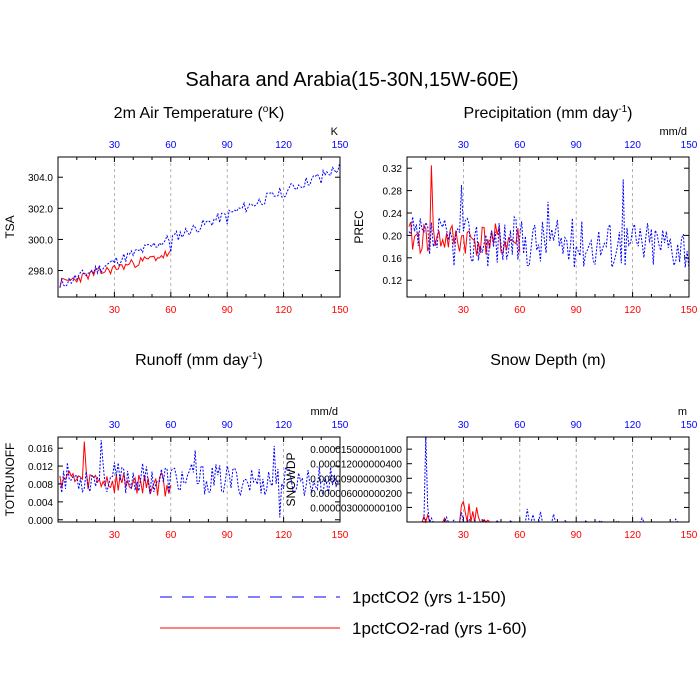  What do you see at coordinates (356, 465) in the screenshot?
I see `y-tick-label: 0.000012000000400` at bounding box center [356, 465].